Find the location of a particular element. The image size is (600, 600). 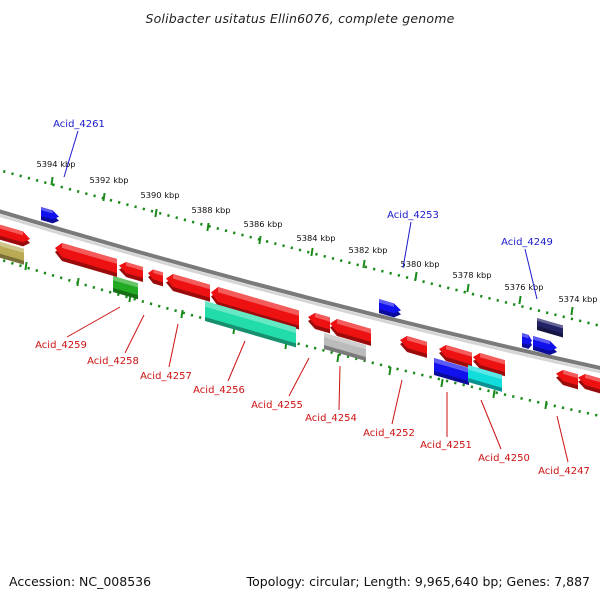

gene-label-Acid_4259: Acid_4259 is located at coordinates (61, 345).